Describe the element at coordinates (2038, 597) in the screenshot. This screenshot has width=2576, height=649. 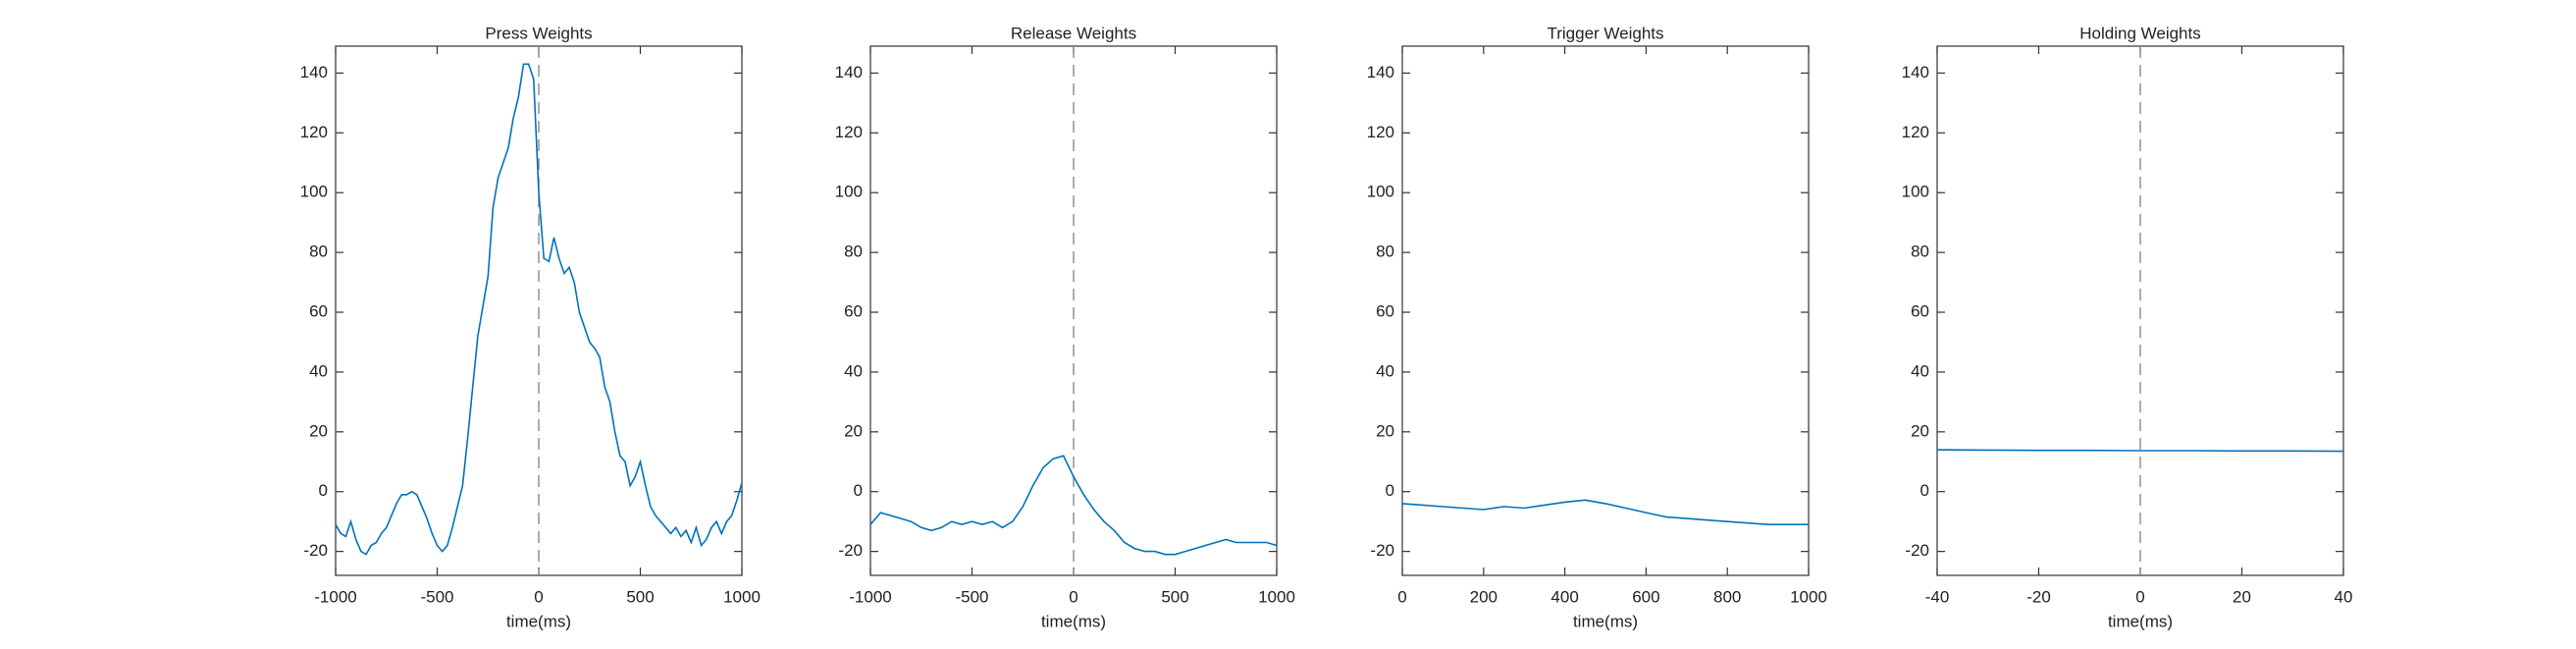
I see `x-tick-label: -20` at that location.